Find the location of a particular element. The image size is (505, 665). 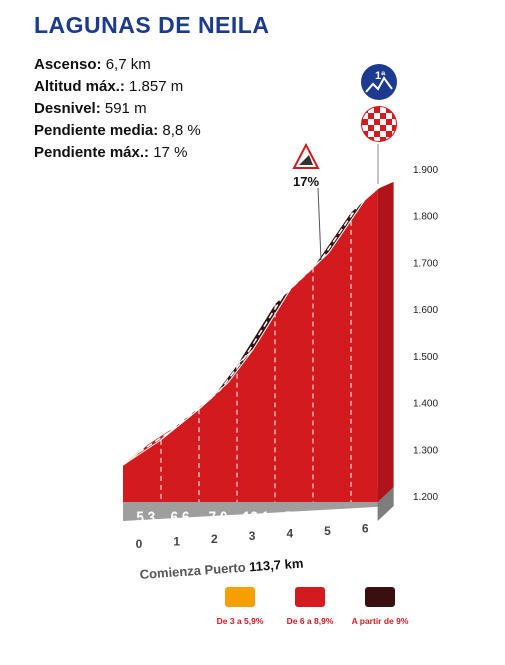

legend-swatch-high is located at coordinates (380, 597).